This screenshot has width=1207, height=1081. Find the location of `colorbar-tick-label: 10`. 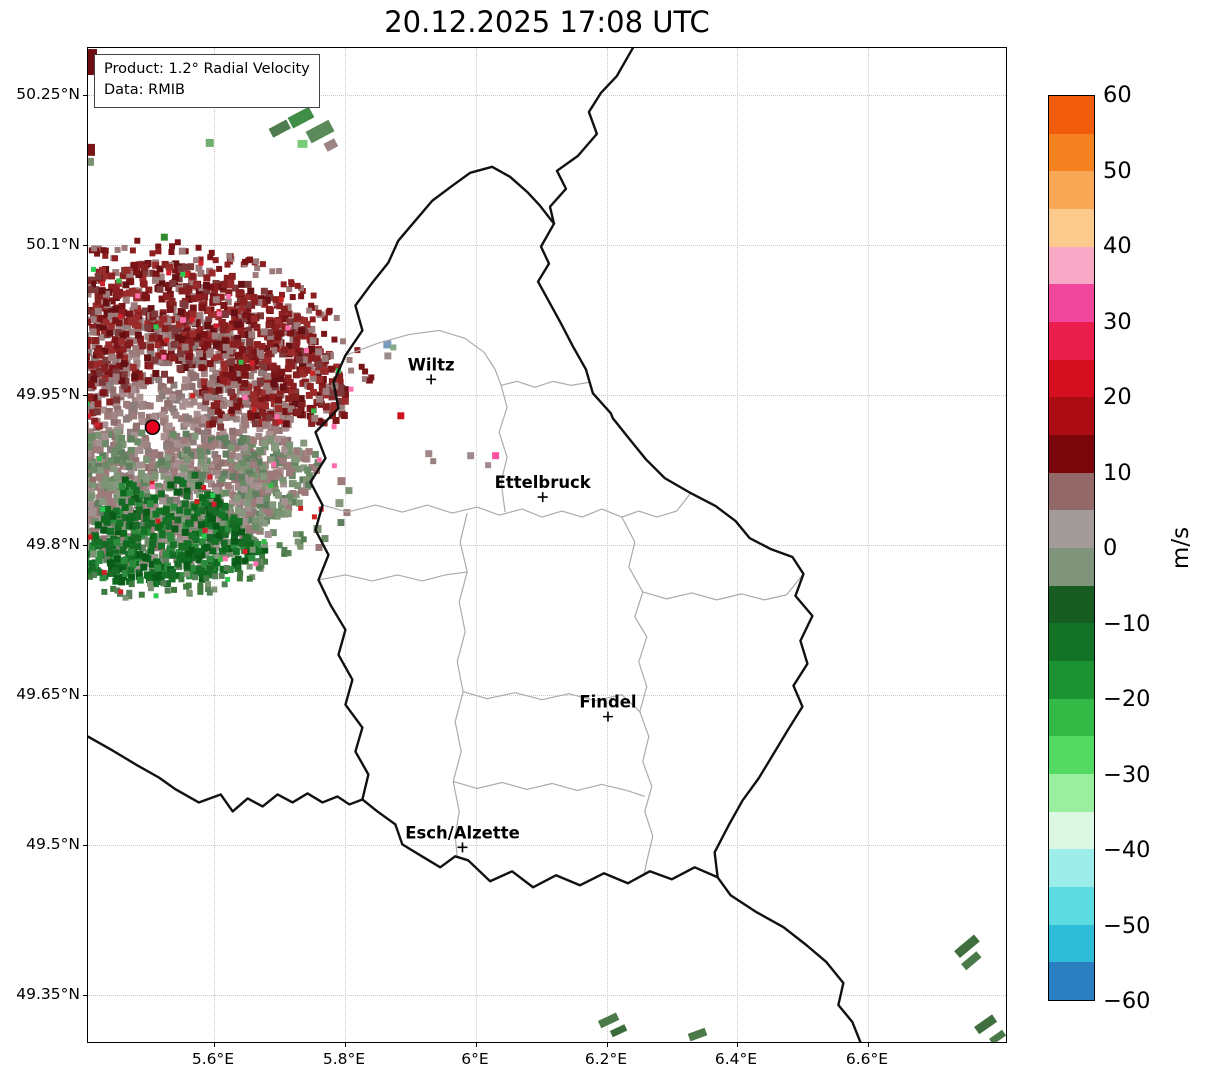

colorbar-tick-label: 10 is located at coordinates (1117, 473).